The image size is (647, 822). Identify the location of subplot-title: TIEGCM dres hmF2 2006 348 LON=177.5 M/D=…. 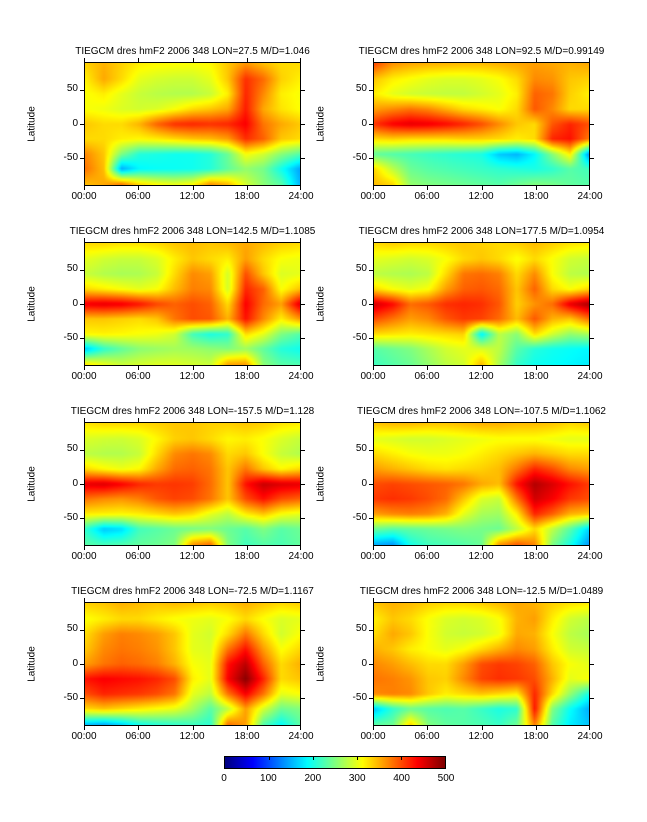
(481, 231).